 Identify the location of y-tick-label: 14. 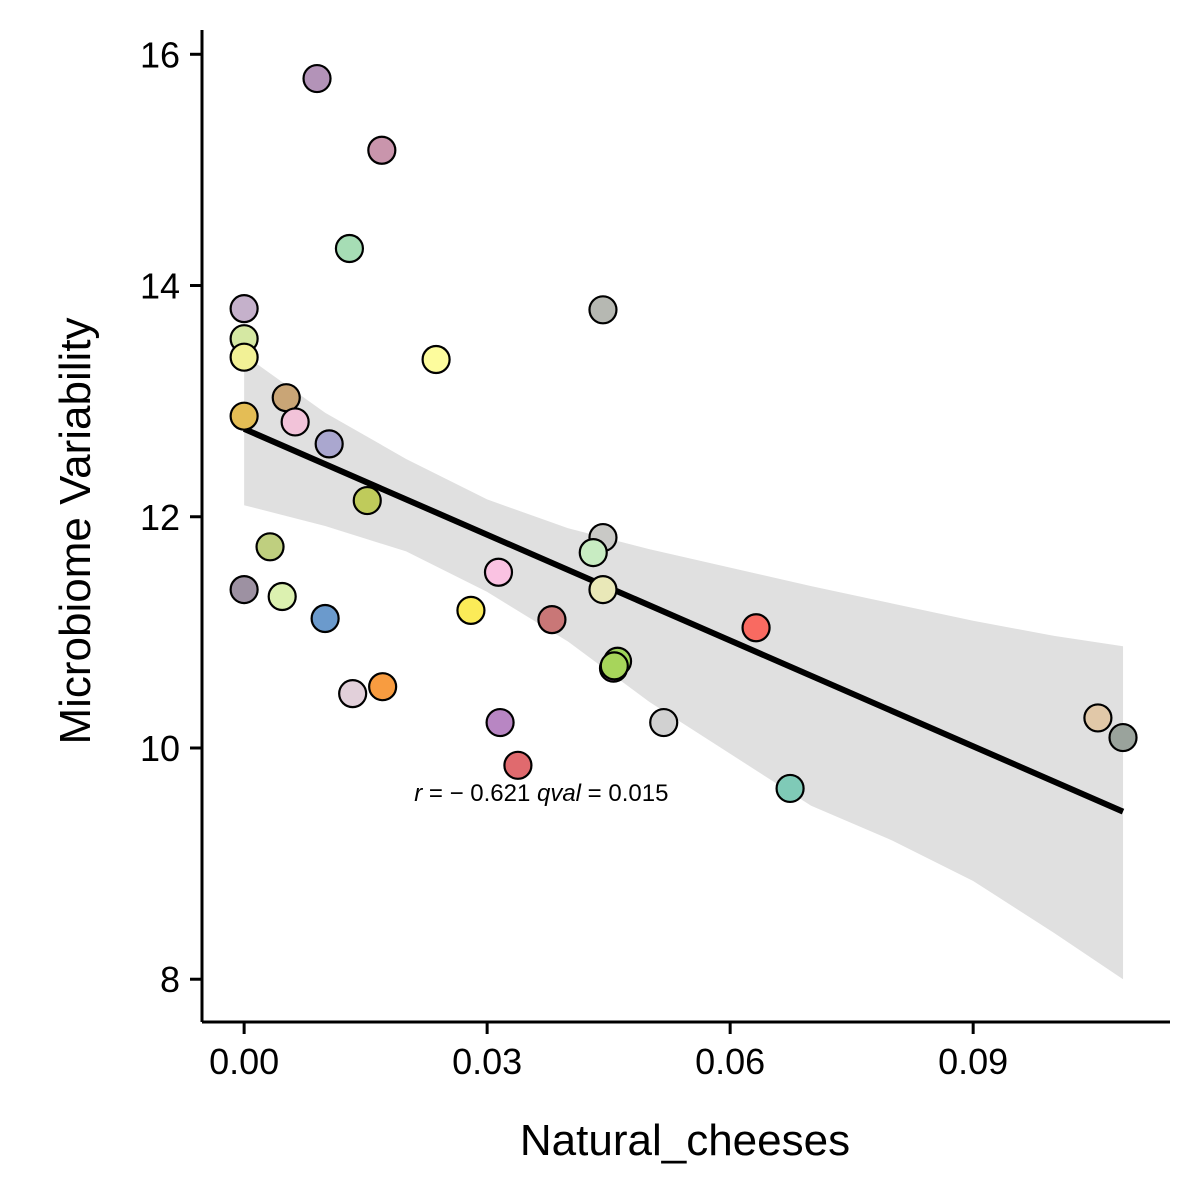
(160, 286).